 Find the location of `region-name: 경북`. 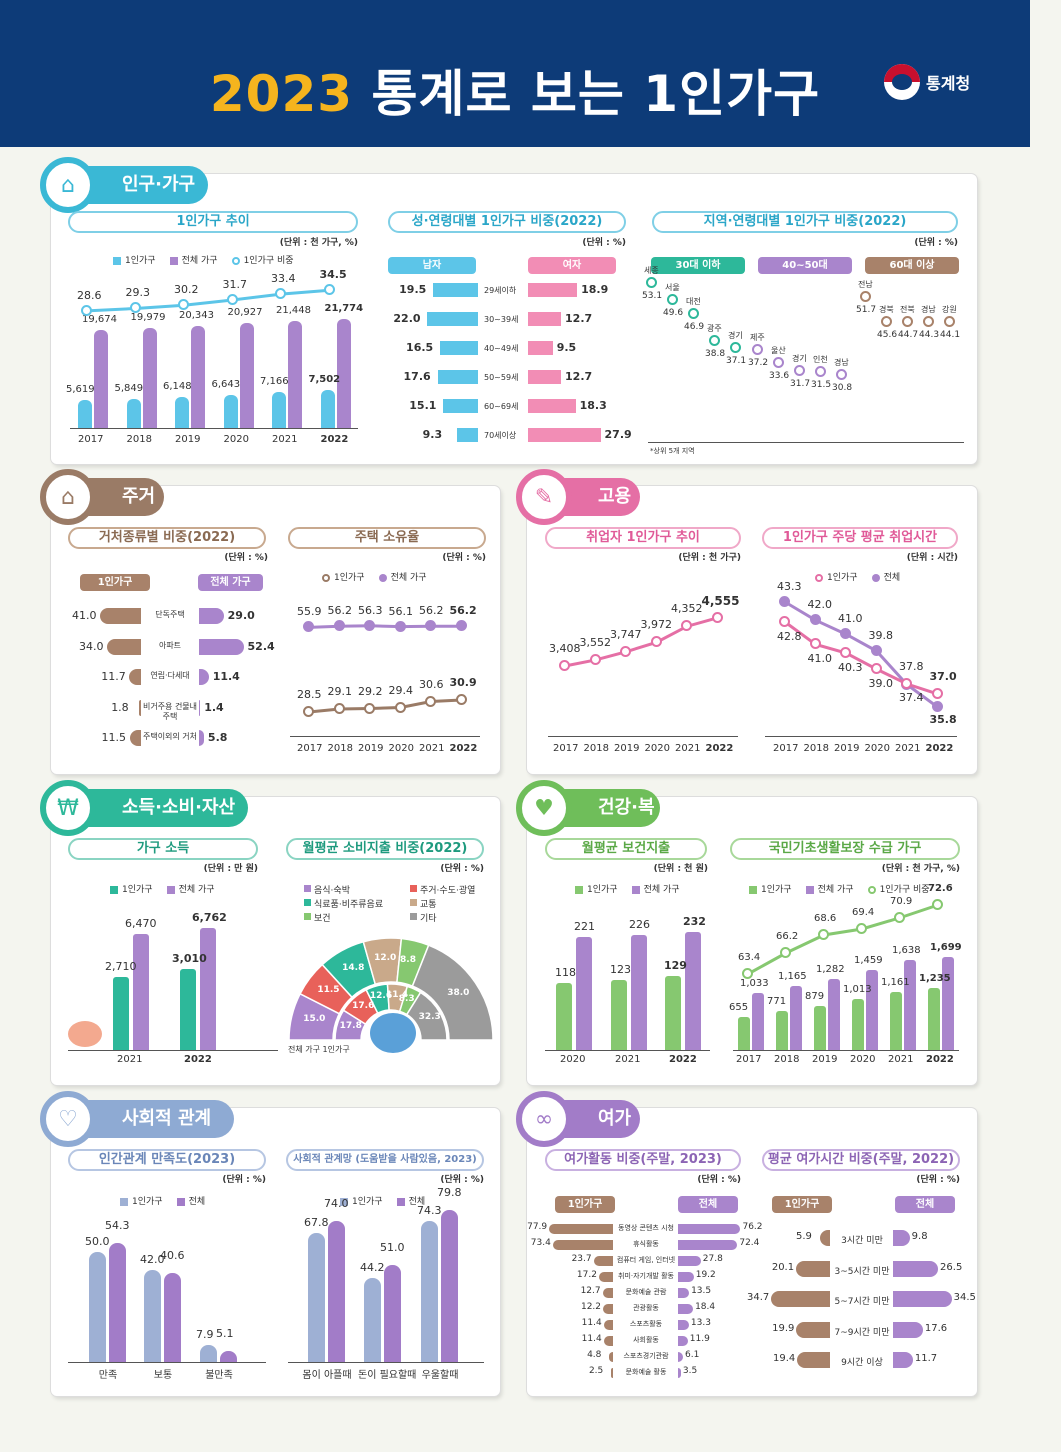

region-name: 경북 is located at coordinates (886, 309).